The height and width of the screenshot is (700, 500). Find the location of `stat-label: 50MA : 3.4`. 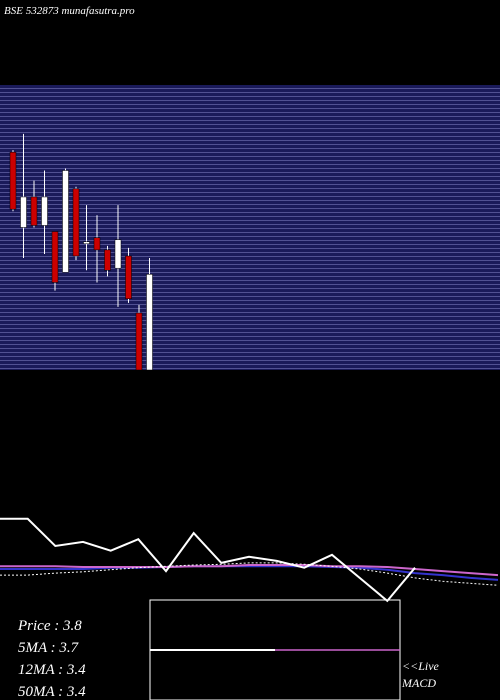

stat-label: 50MA : 3.4 is located at coordinates (52, 692).